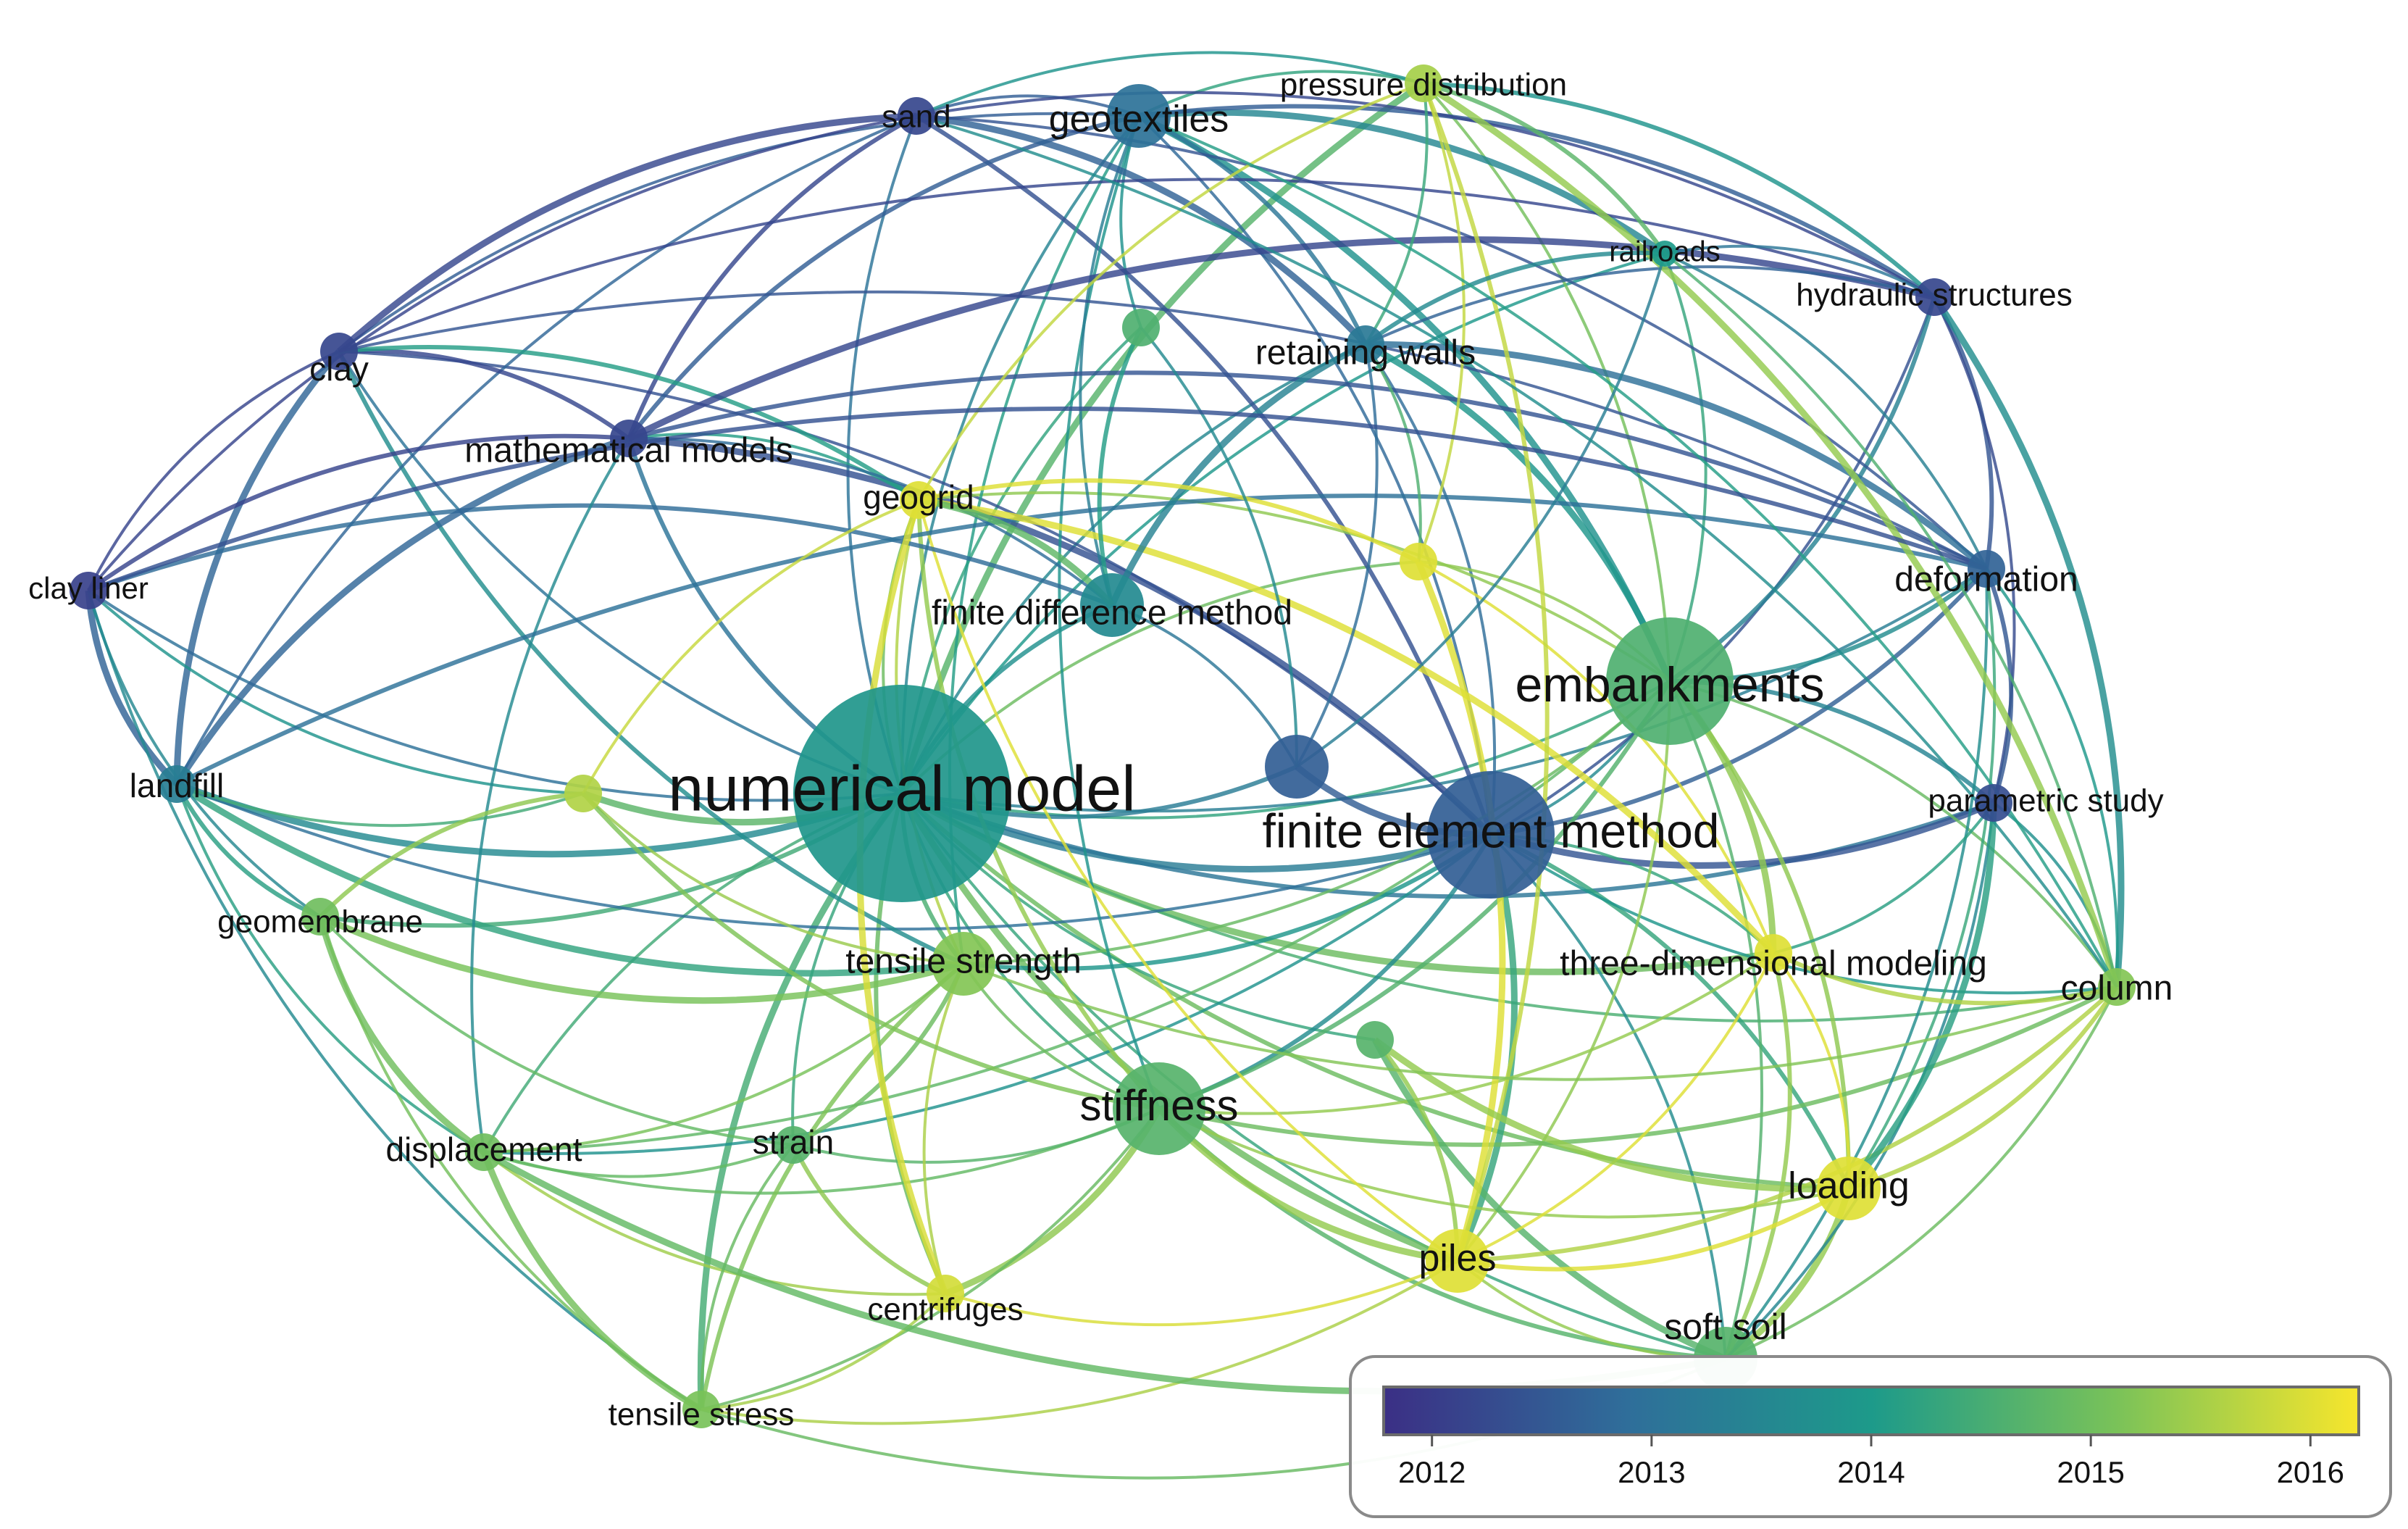  I want to click on label-finite-difference-method: finite difference method, so click(1112, 613).